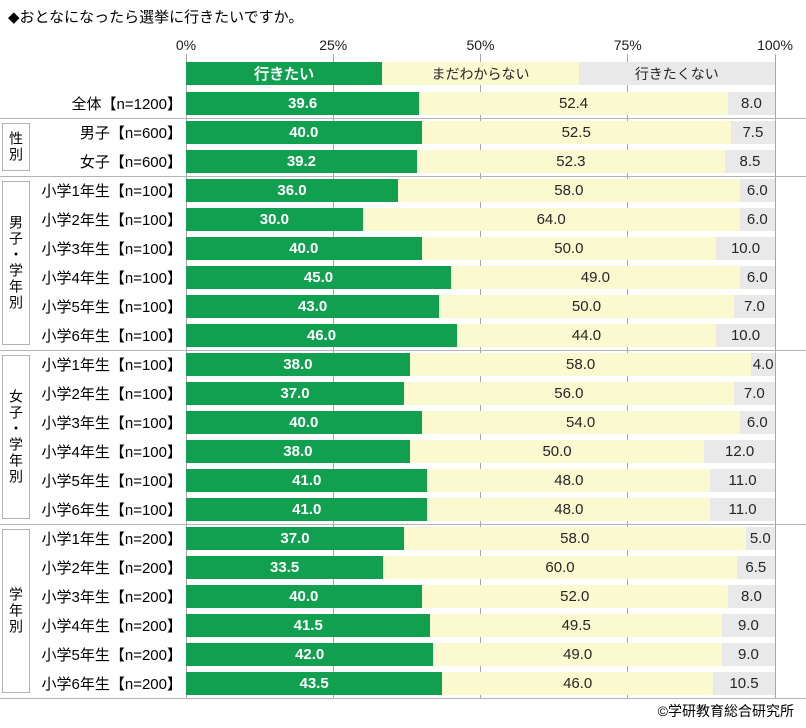  I want to click on bar-row: 38.0 58.0 4.0, so click(480, 364).